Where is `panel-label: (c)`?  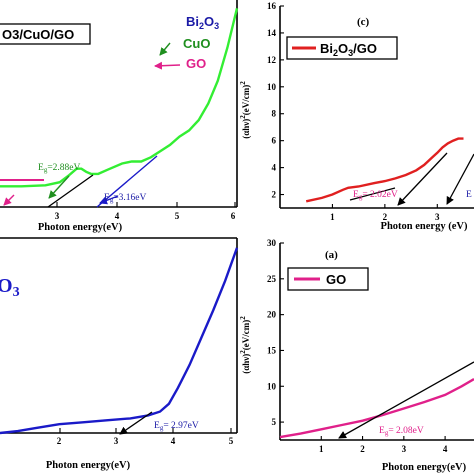
panel-label: (c) is located at coordinates (363, 22).